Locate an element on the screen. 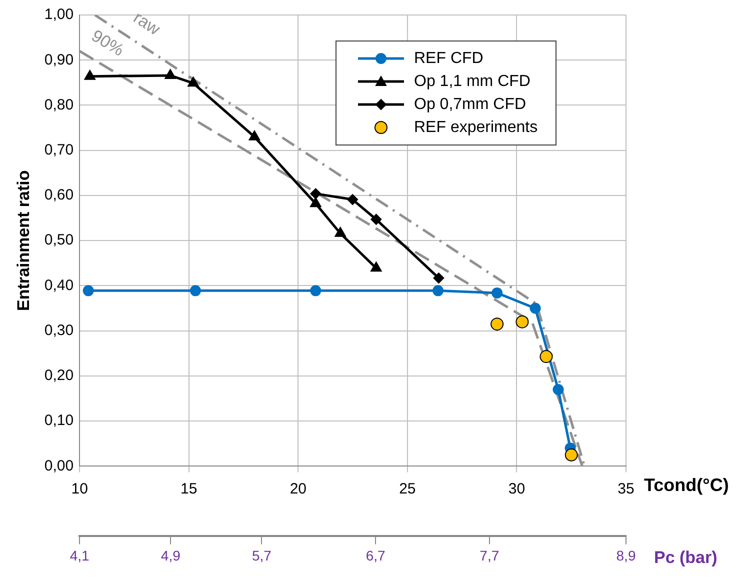 Image resolution: width=746 pixels, height=579 pixels. x2-tick-label: 4,1 is located at coordinates (80, 555).